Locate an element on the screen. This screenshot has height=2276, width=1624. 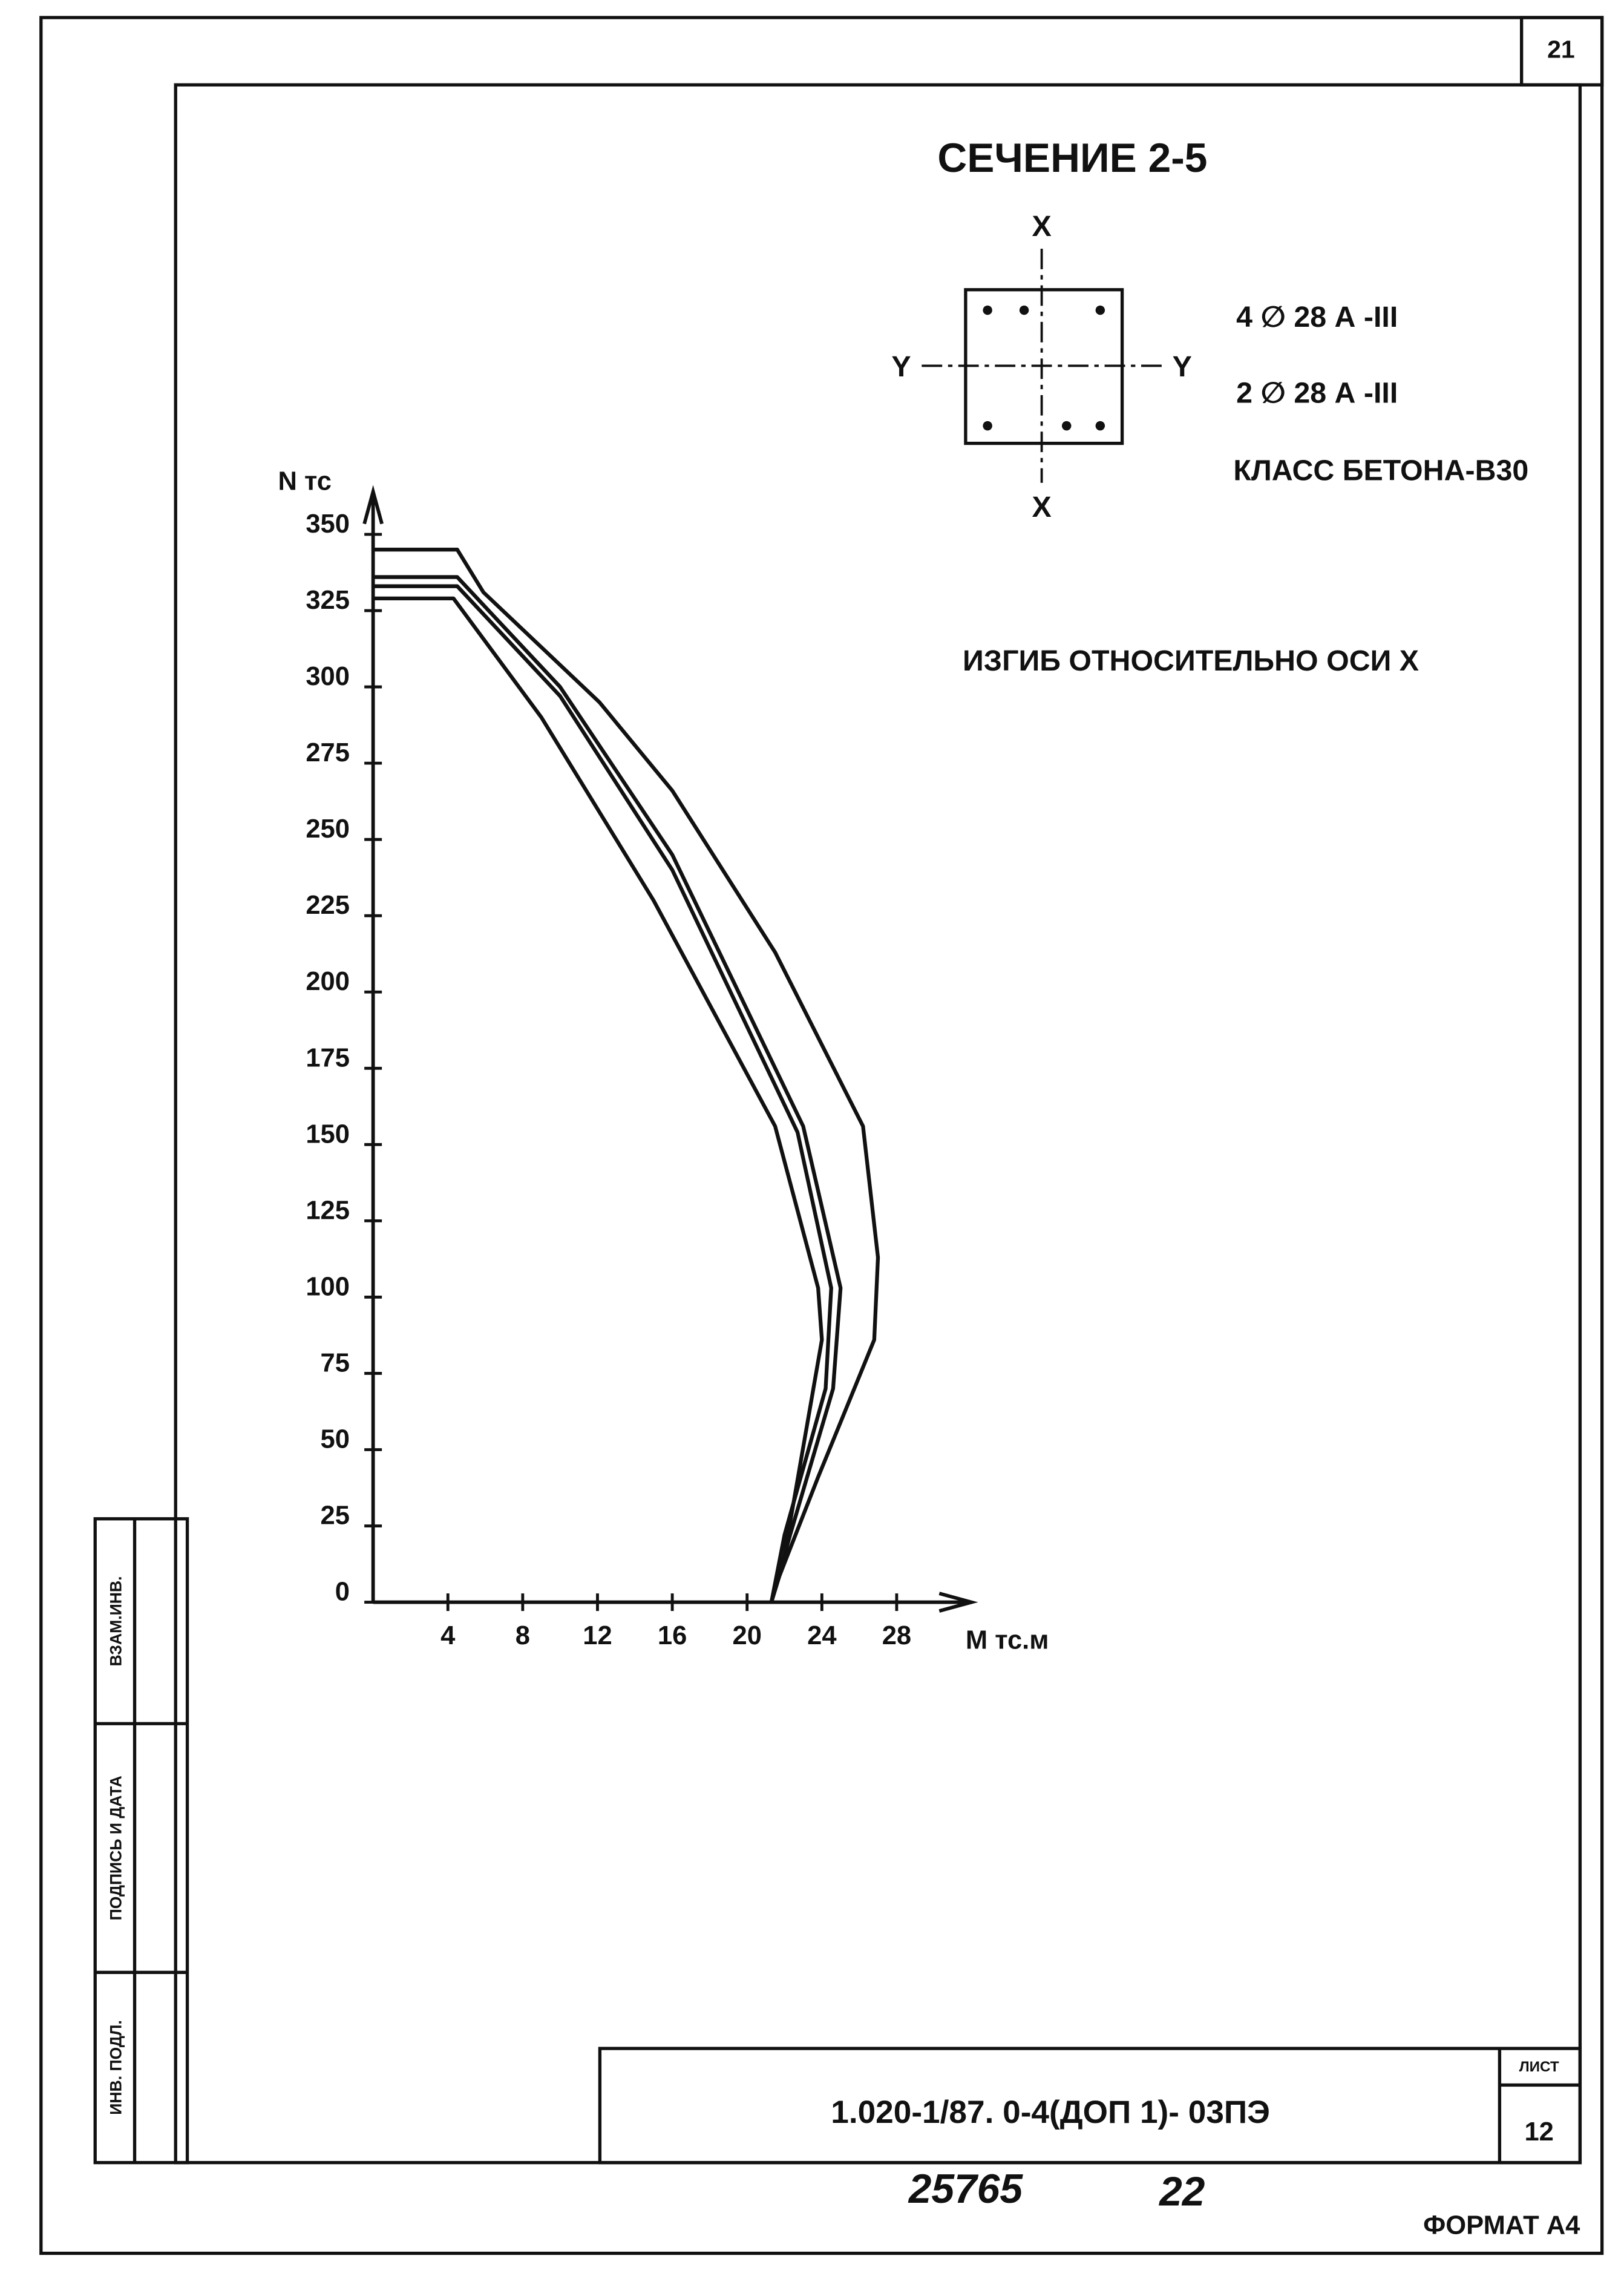
y-tick-label: 225 is located at coordinates (328, 906).